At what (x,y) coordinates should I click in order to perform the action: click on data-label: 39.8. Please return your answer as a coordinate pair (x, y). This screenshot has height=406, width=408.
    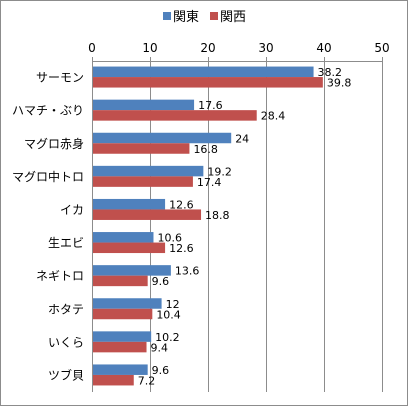
    Looking at the image, I should click on (339, 83).